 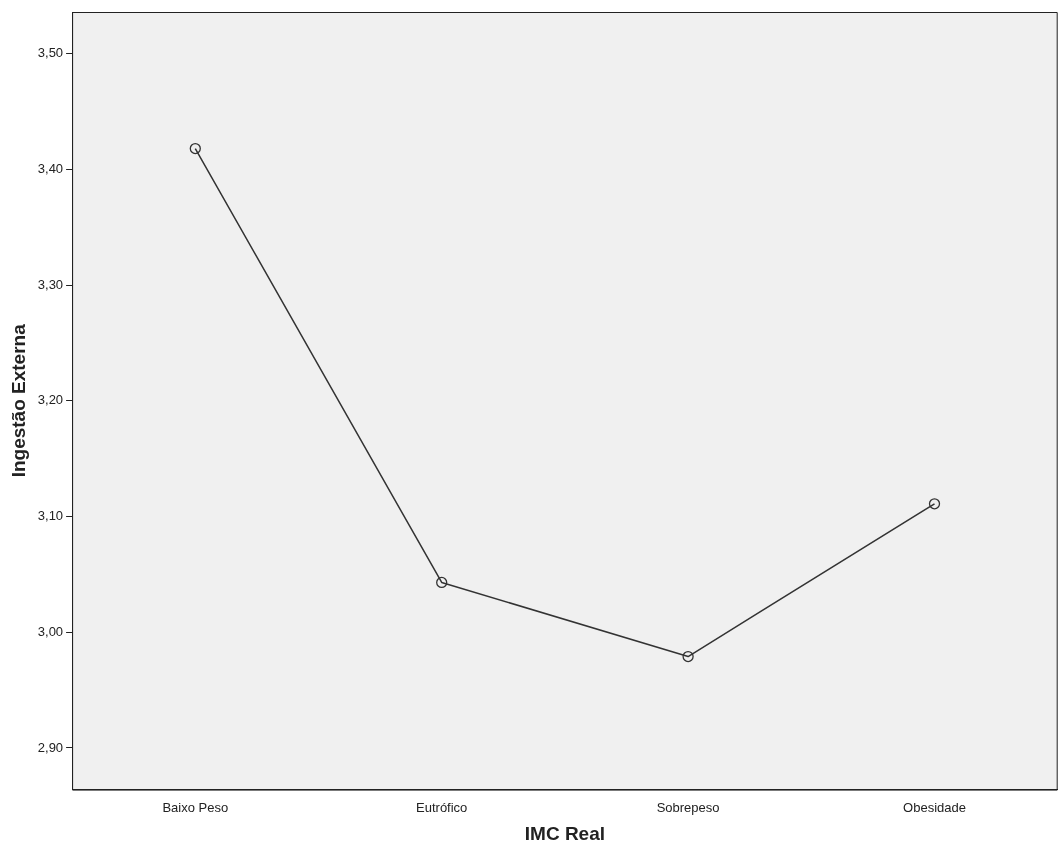 I want to click on y-axis-title: Ingestão Externa, so click(x=18, y=400).